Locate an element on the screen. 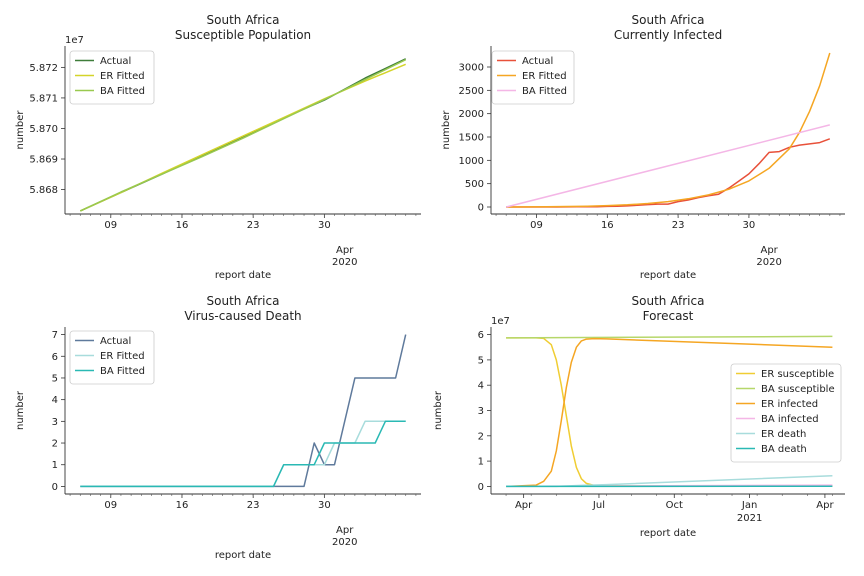  y-tick-label: 5.868 is located at coordinates (43, 190).